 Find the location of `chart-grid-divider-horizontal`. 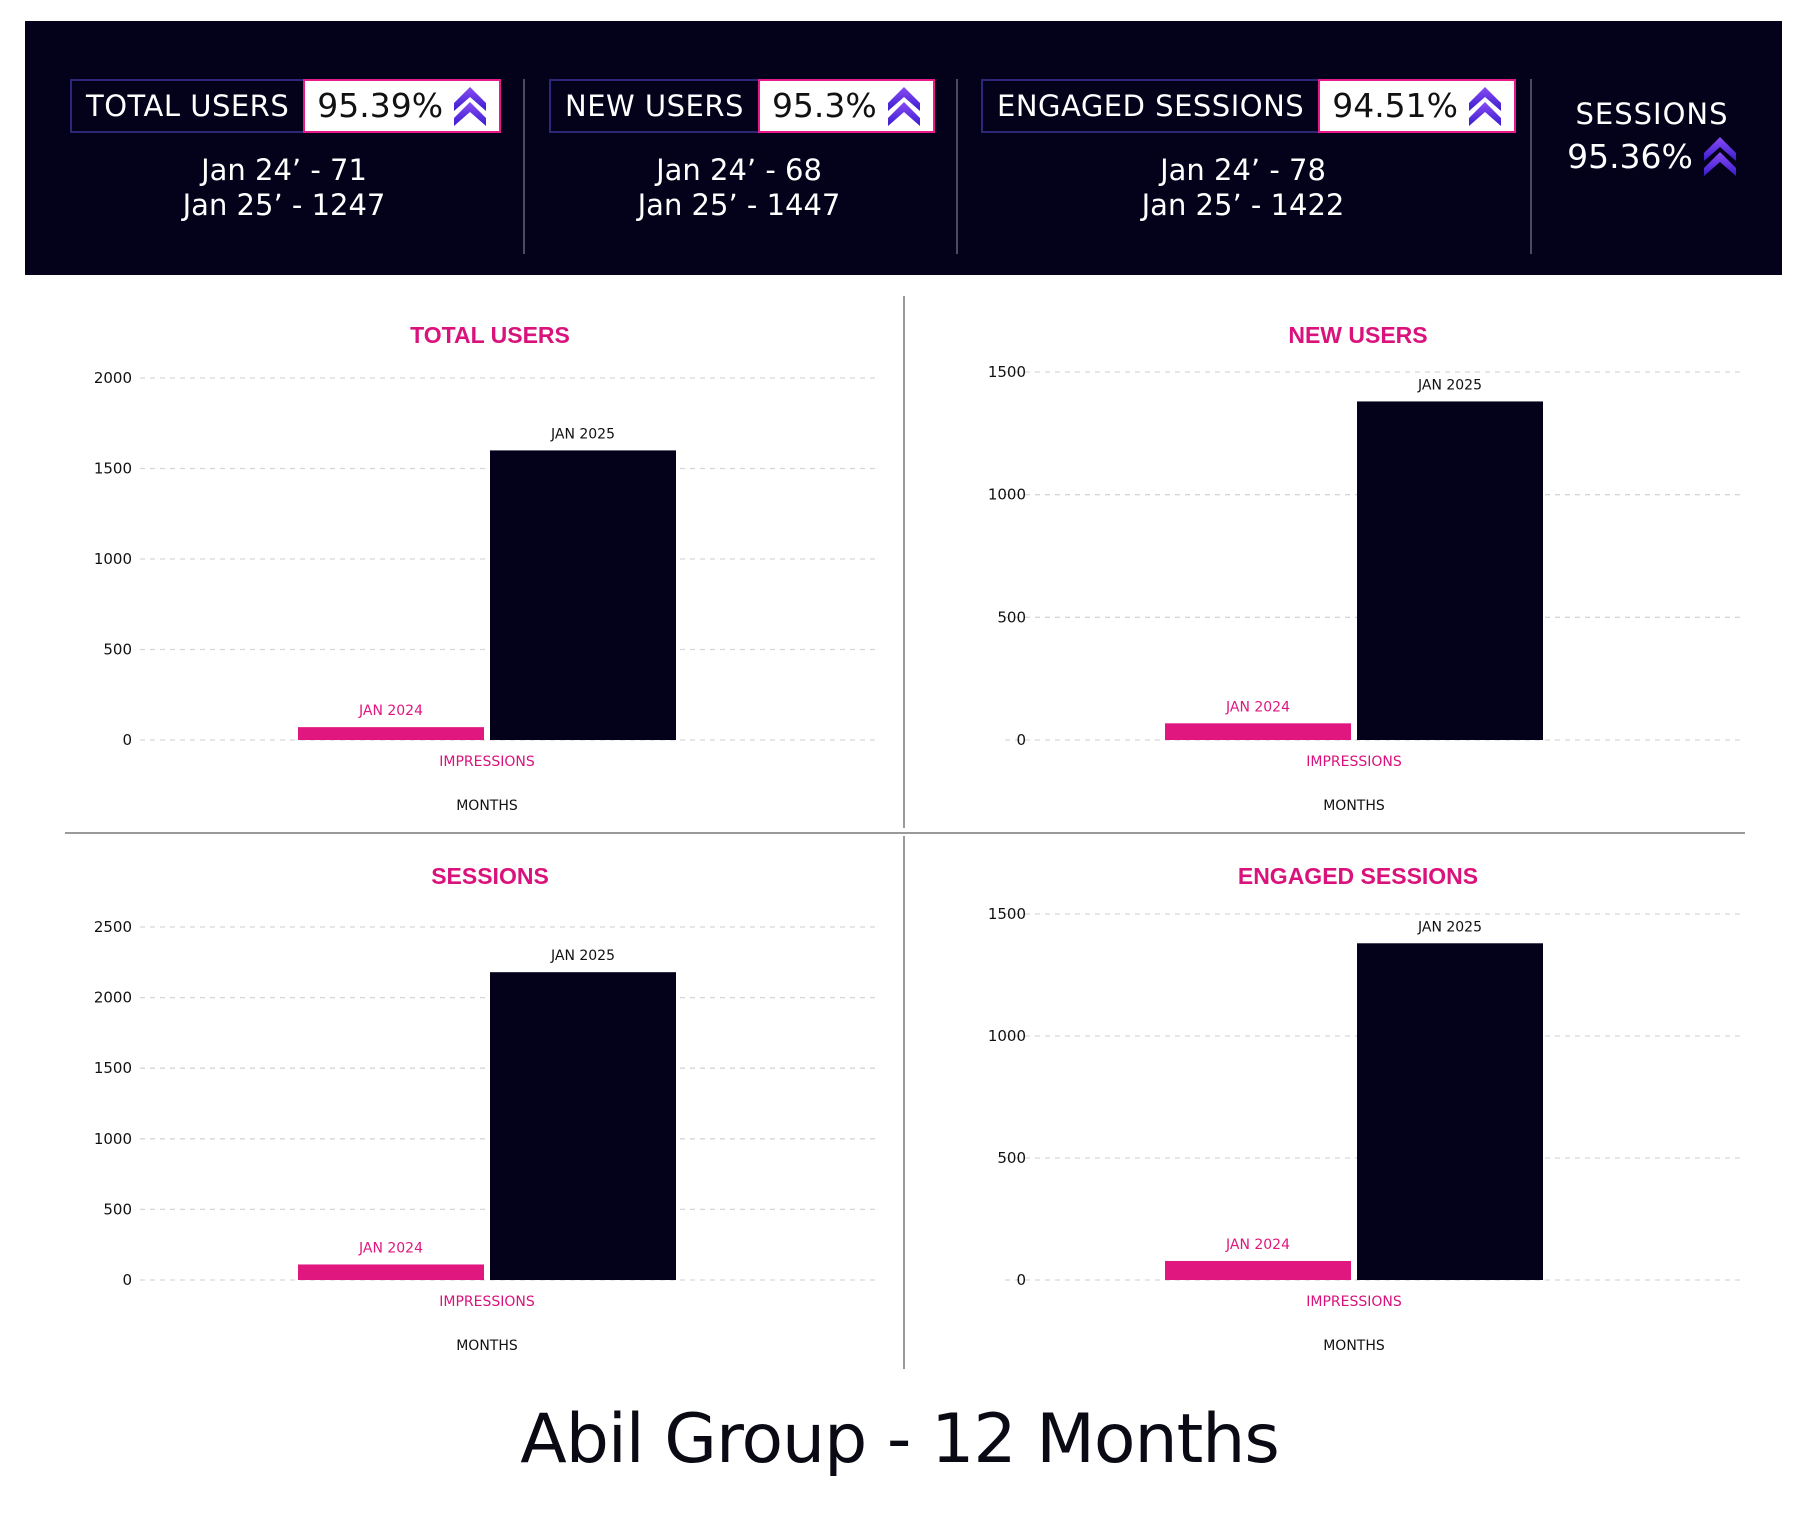

chart-grid-divider-horizontal is located at coordinates (905, 833).